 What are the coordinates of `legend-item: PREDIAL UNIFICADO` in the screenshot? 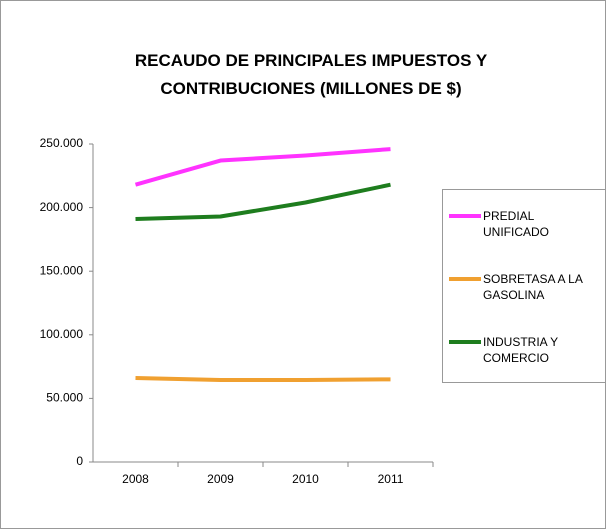 It's located at (525, 224).